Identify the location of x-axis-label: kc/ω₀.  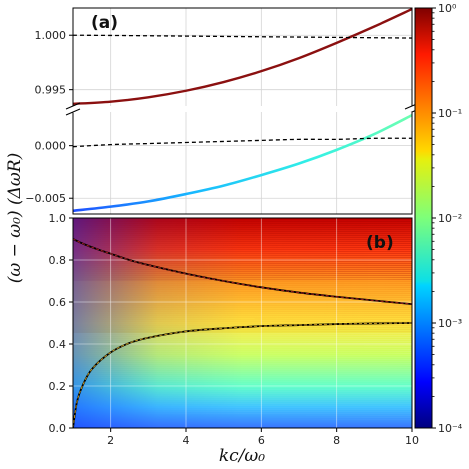
(242, 456).